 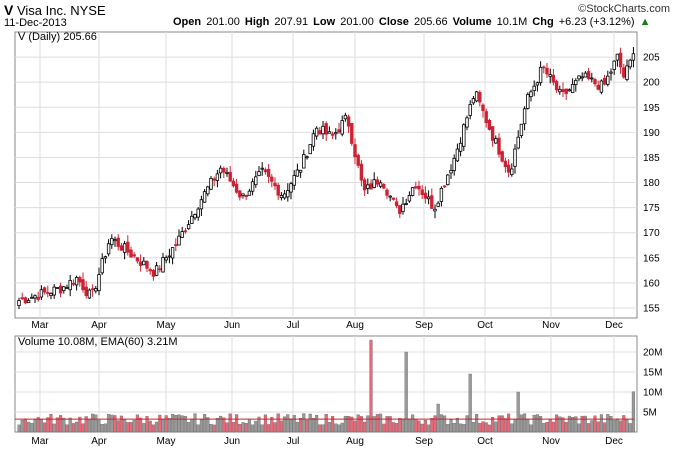 What do you see at coordinates (40, 325) in the screenshot?
I see `price-month-label: Mar` at bounding box center [40, 325].